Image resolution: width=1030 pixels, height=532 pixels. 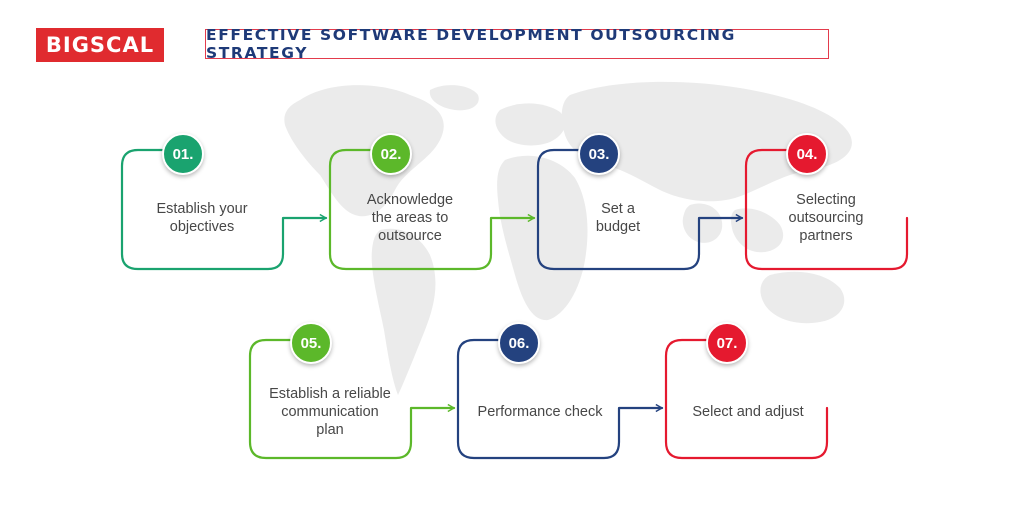 I want to click on step-5-number: 05., so click(x=311, y=343).